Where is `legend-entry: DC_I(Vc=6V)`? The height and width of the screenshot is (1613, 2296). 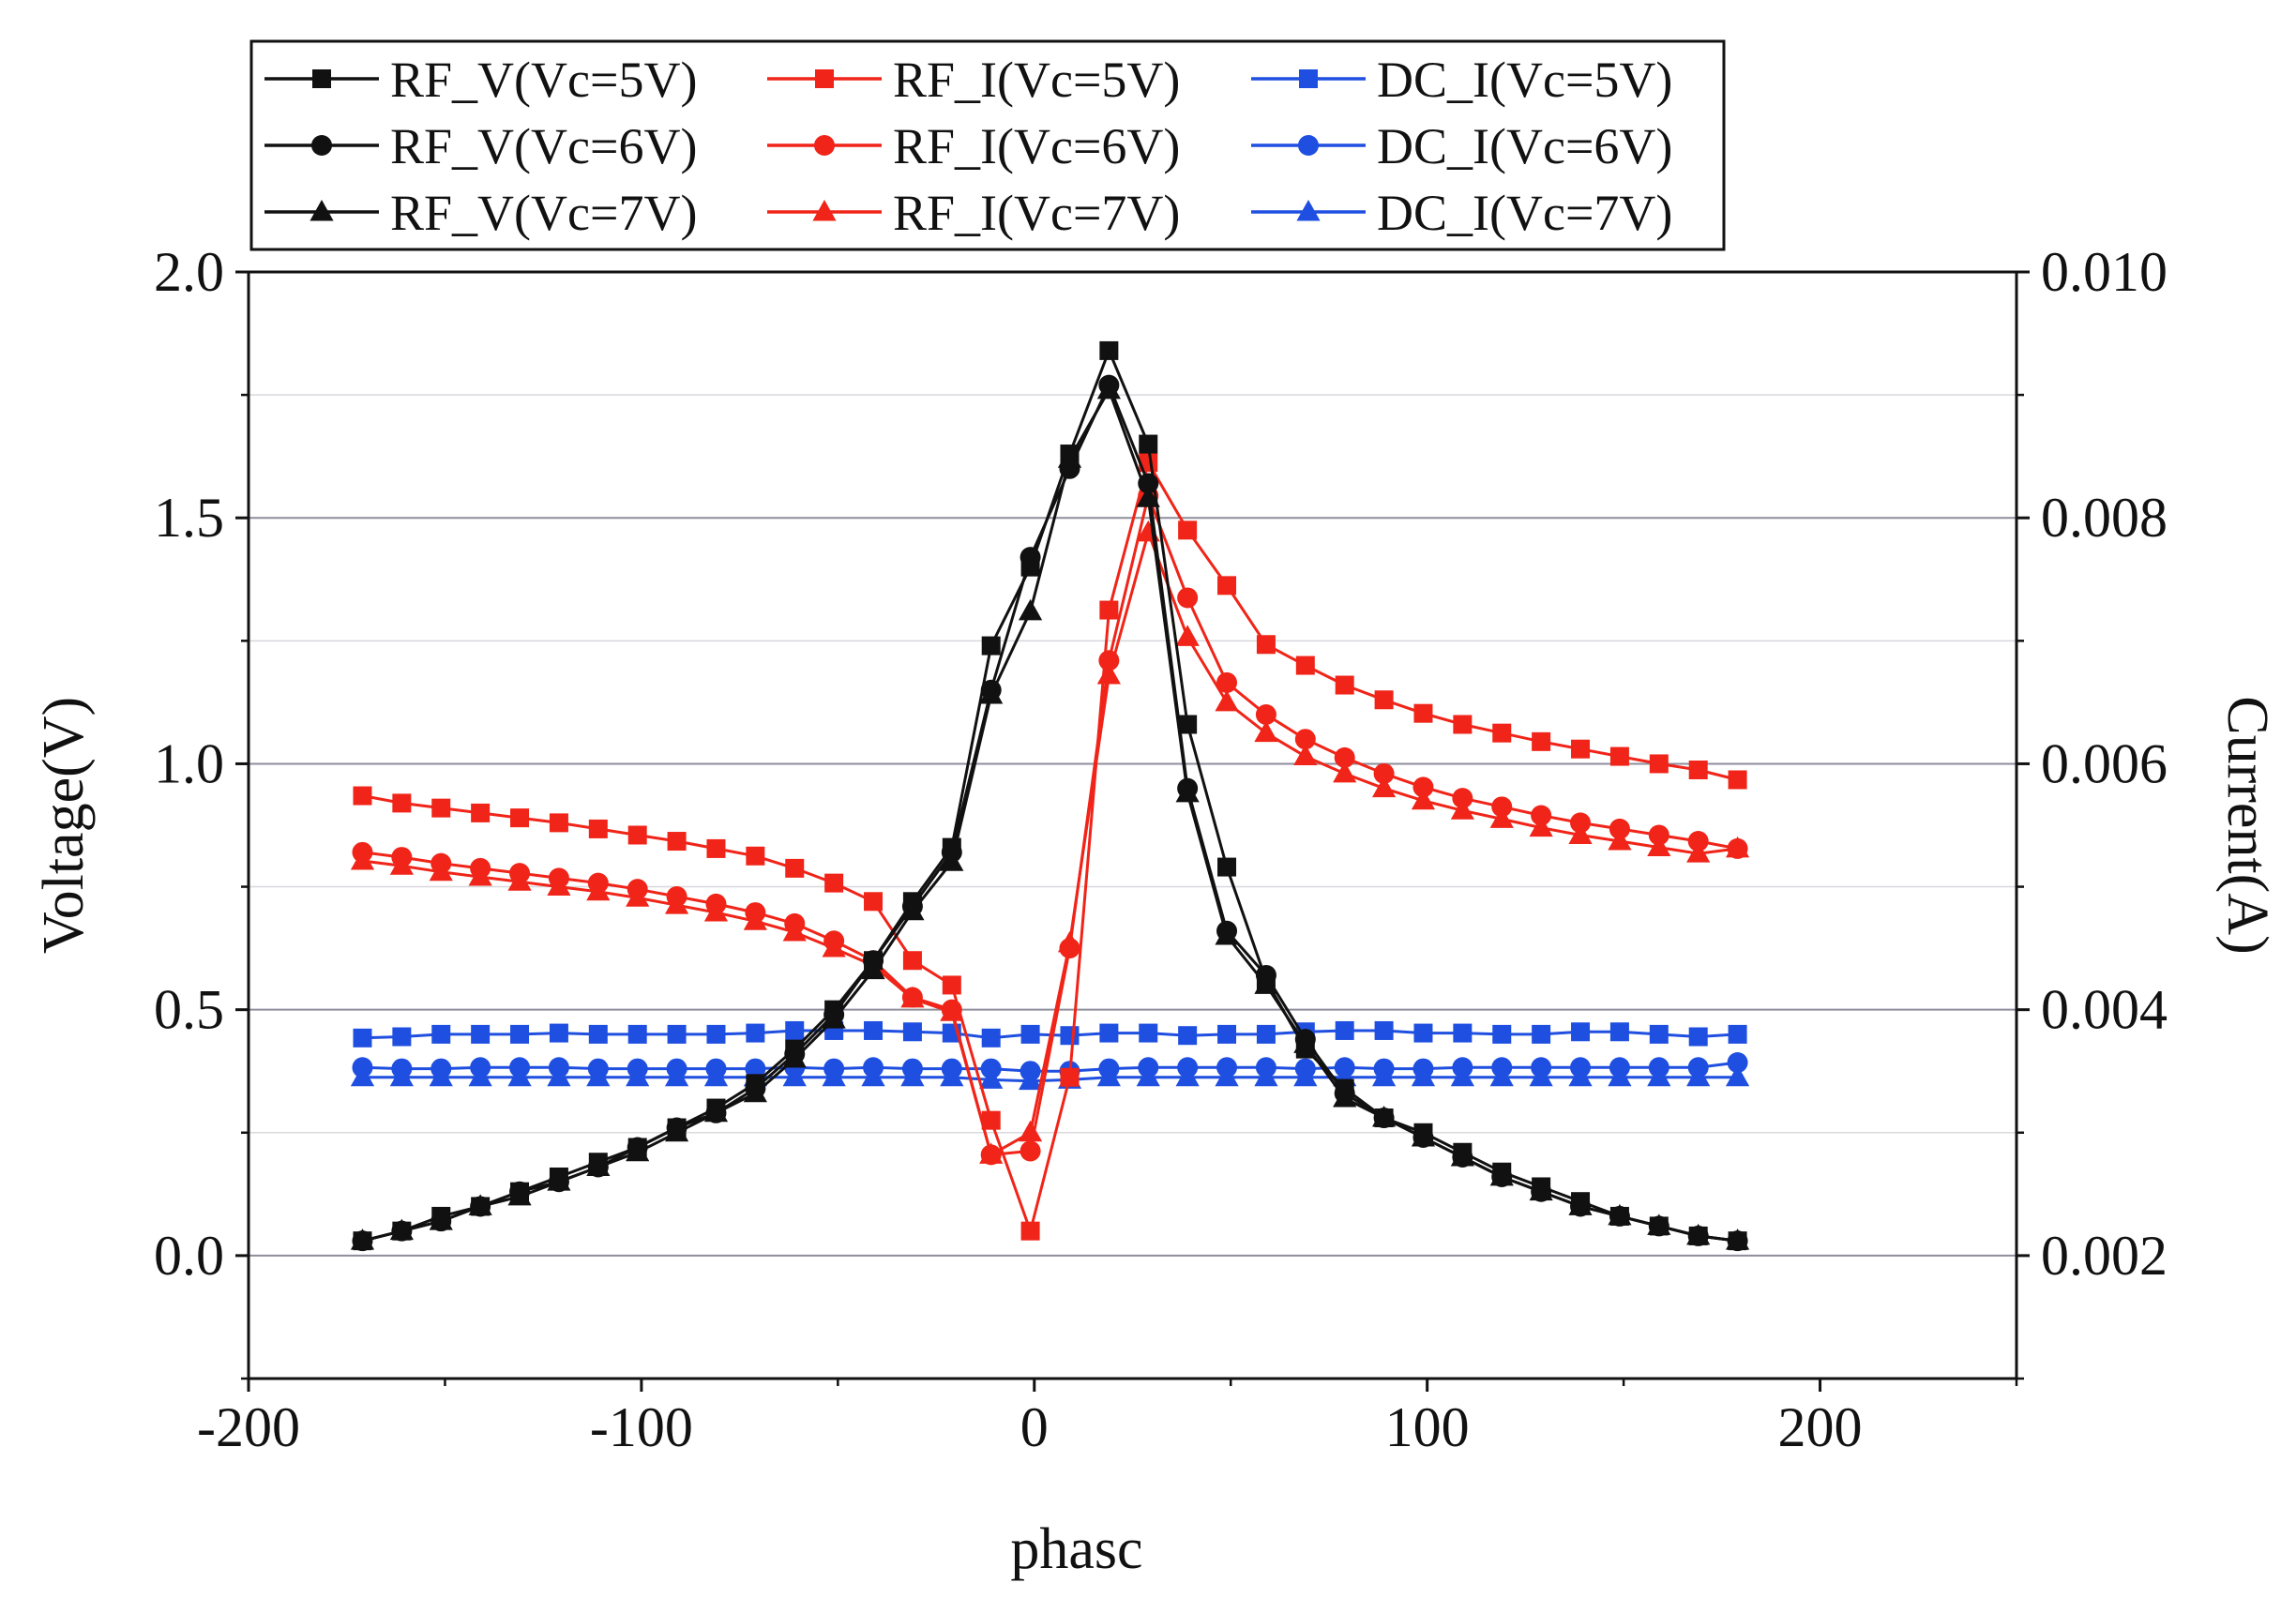 legend-entry: DC_I(Vc=6V) is located at coordinates (1461, 146).